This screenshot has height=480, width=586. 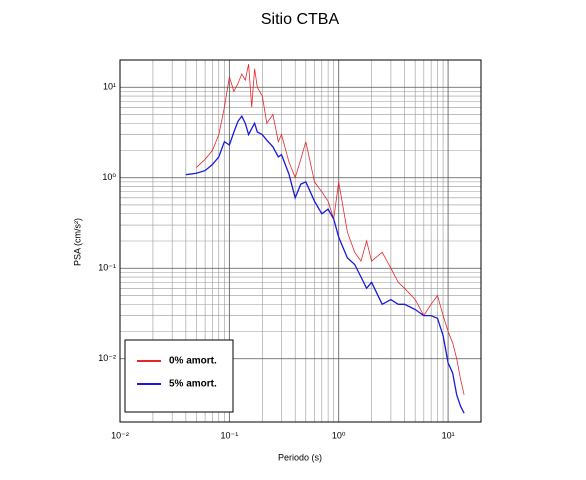 I want to click on x-tick-label: 10⁻², so click(x=120, y=435).